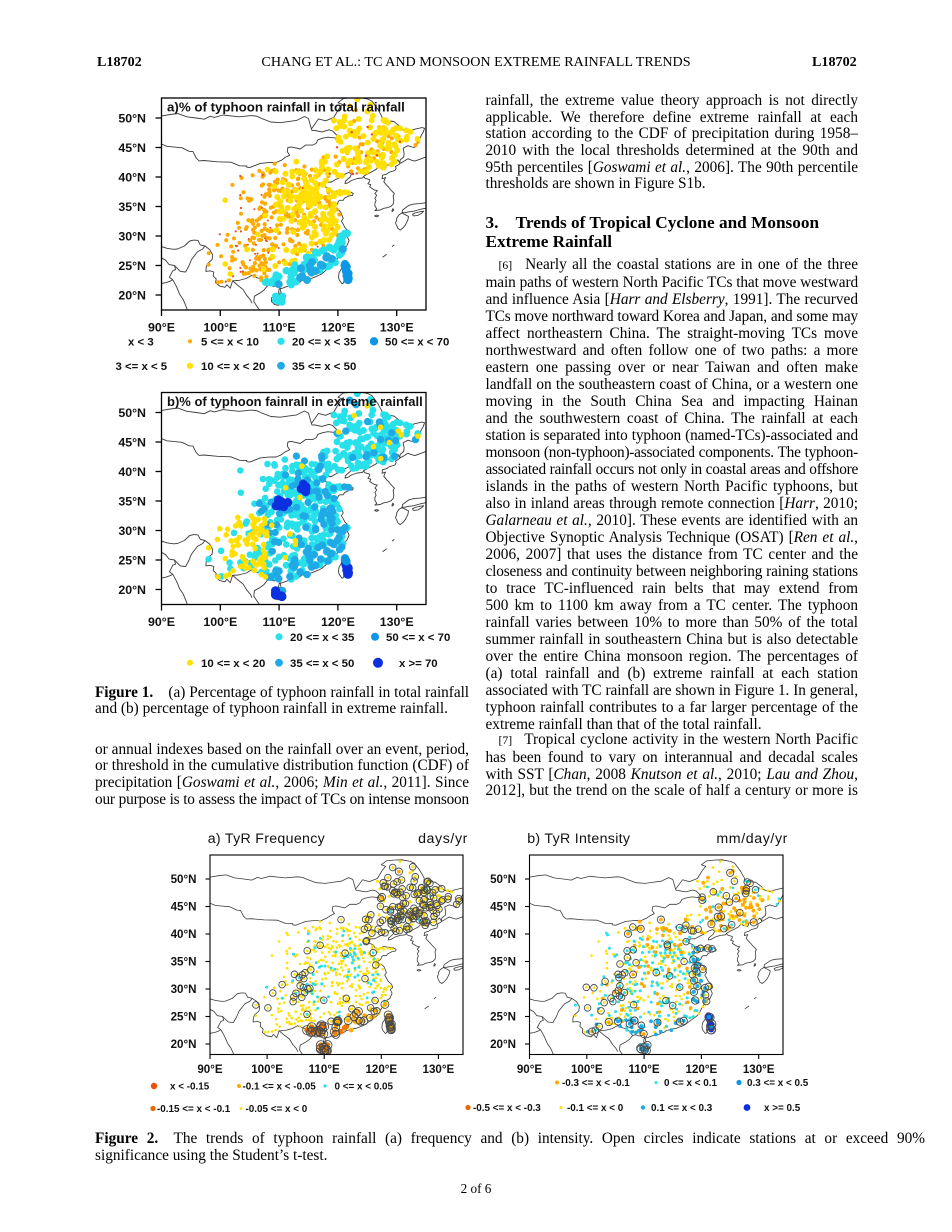 The image size is (952, 1232). Describe the element at coordinates (579, 839) in the screenshot. I see `svg-text: b) TyR Intensity` at that location.